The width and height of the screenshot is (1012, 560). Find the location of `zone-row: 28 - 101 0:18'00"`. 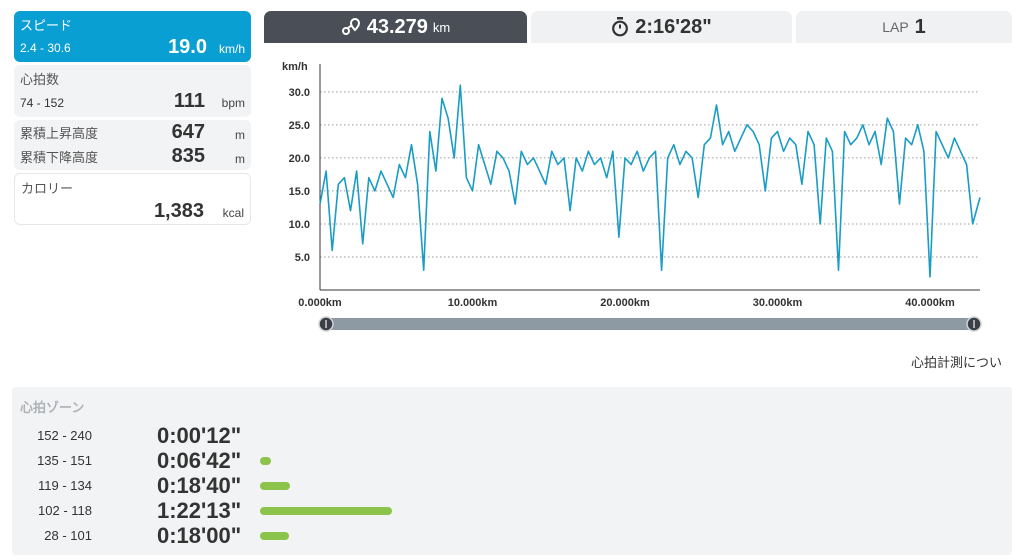

zone-row: 28 - 101 0:18'00" is located at coordinates (222, 535).